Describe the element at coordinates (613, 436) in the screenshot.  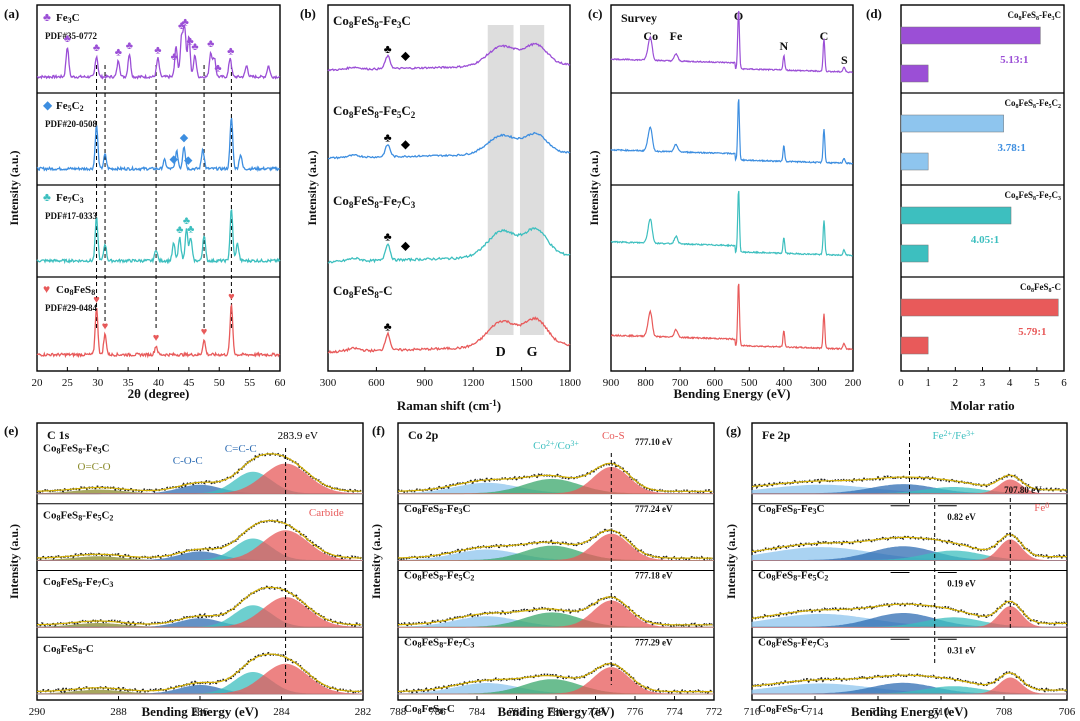
I see `xps-f-annotation-cos: Co-S` at that location.